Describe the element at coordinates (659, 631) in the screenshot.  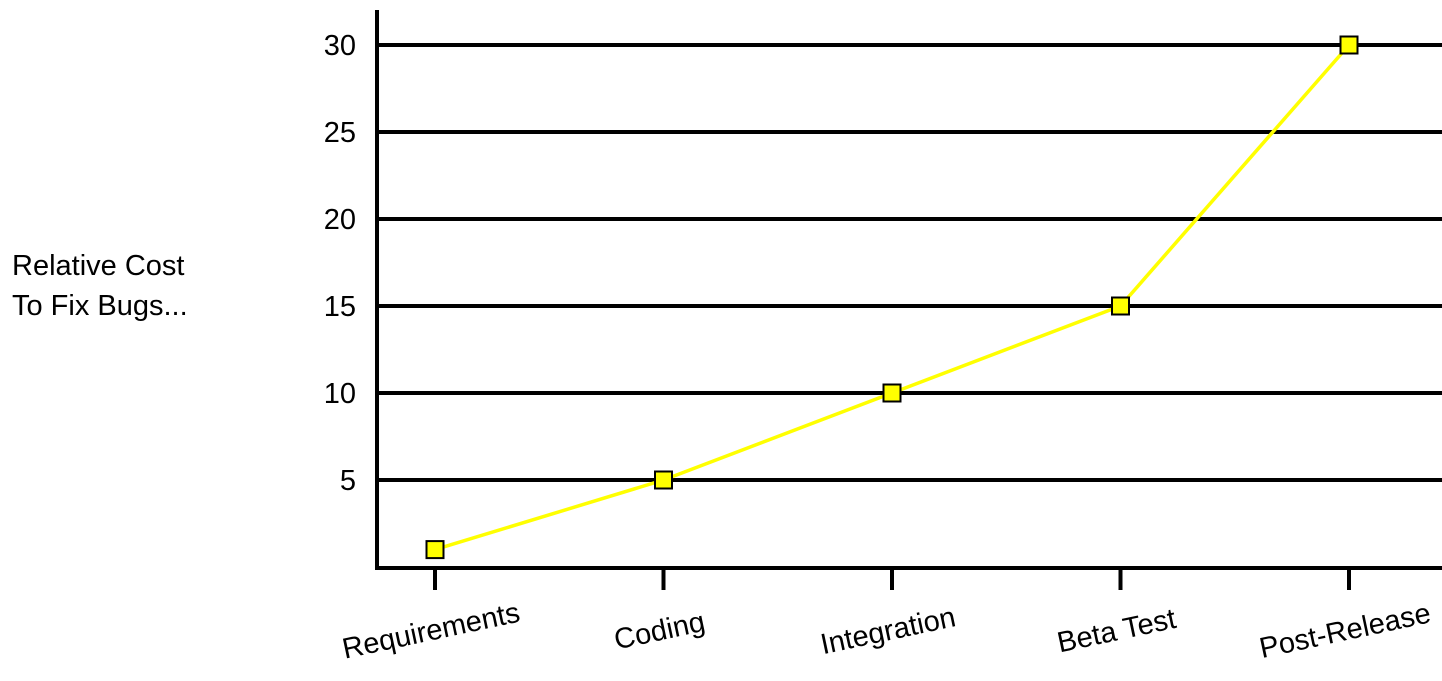
I see `x-tick-label-coding: Coding` at that location.